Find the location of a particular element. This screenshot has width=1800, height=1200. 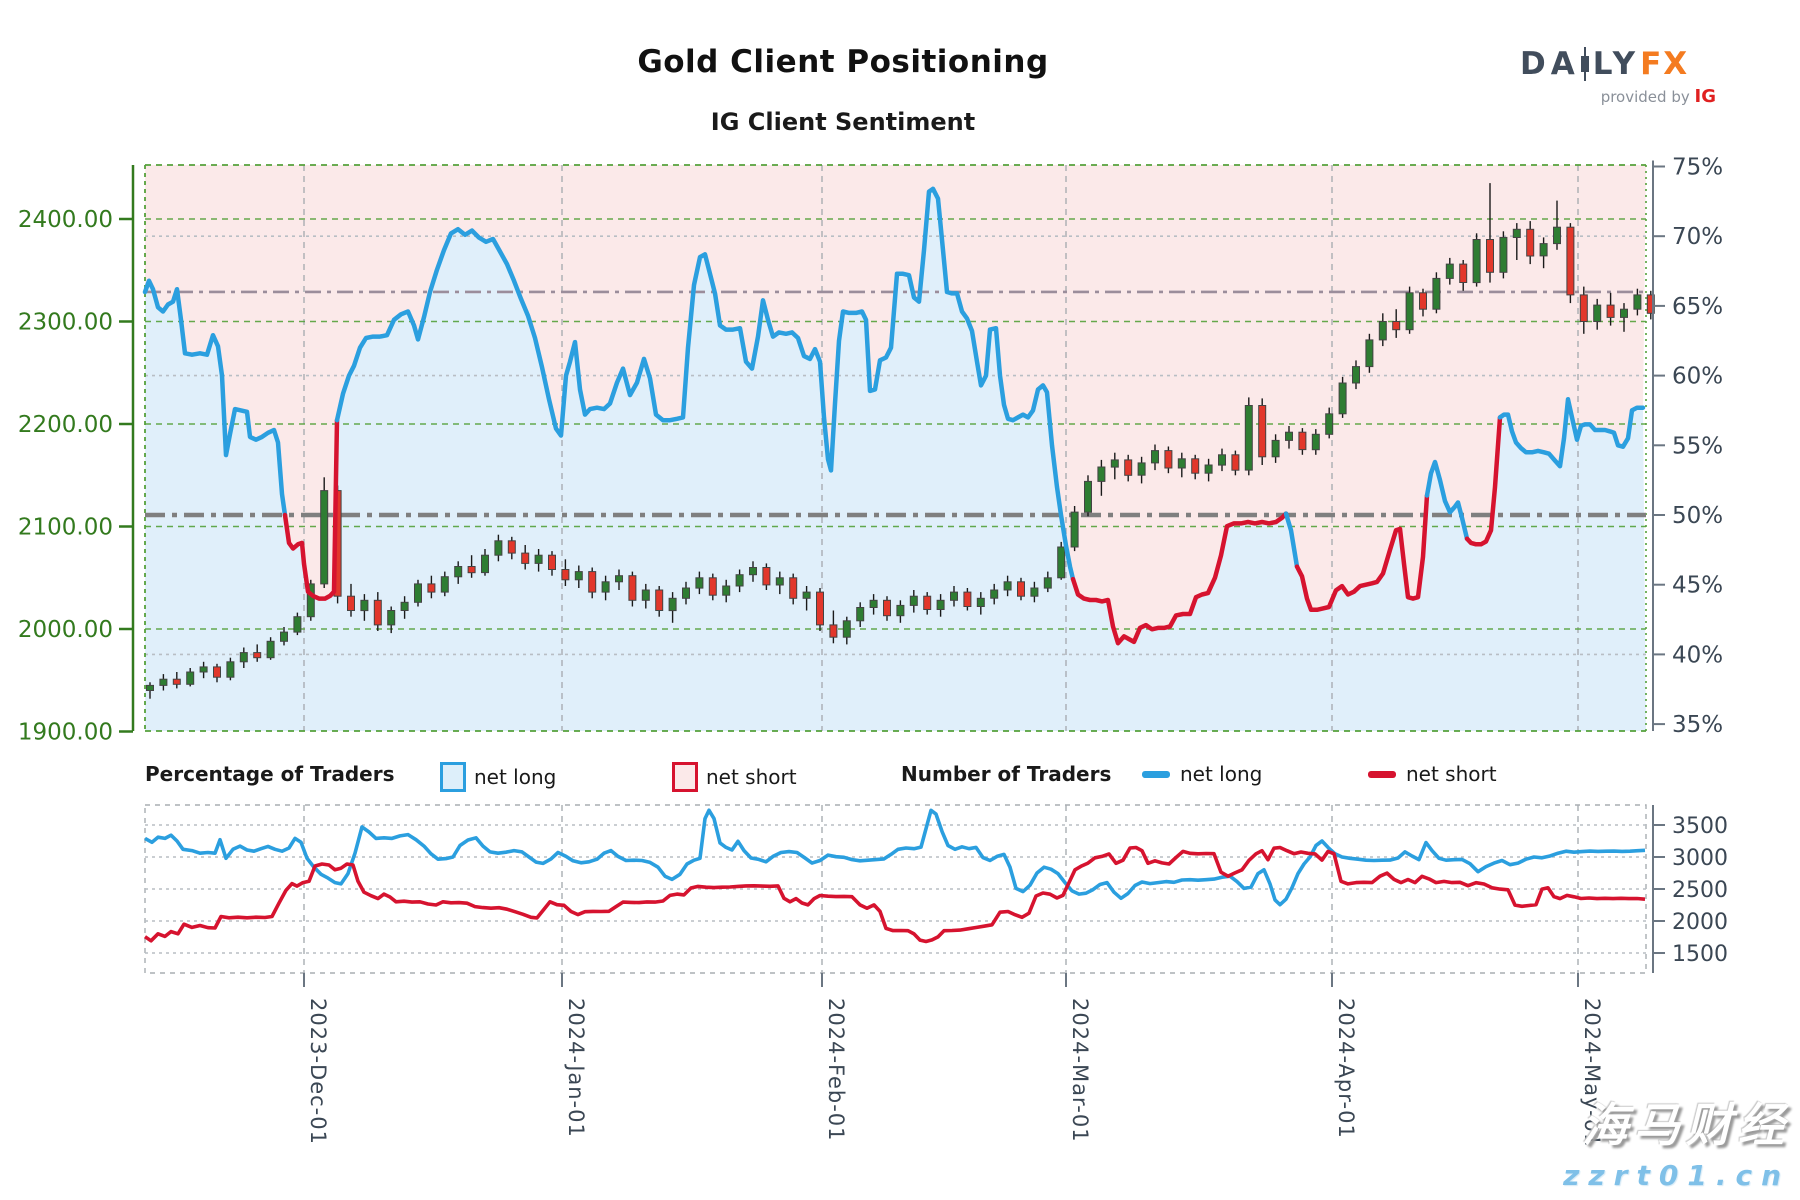

svg-text: 2300.00 is located at coordinates (65, 323).